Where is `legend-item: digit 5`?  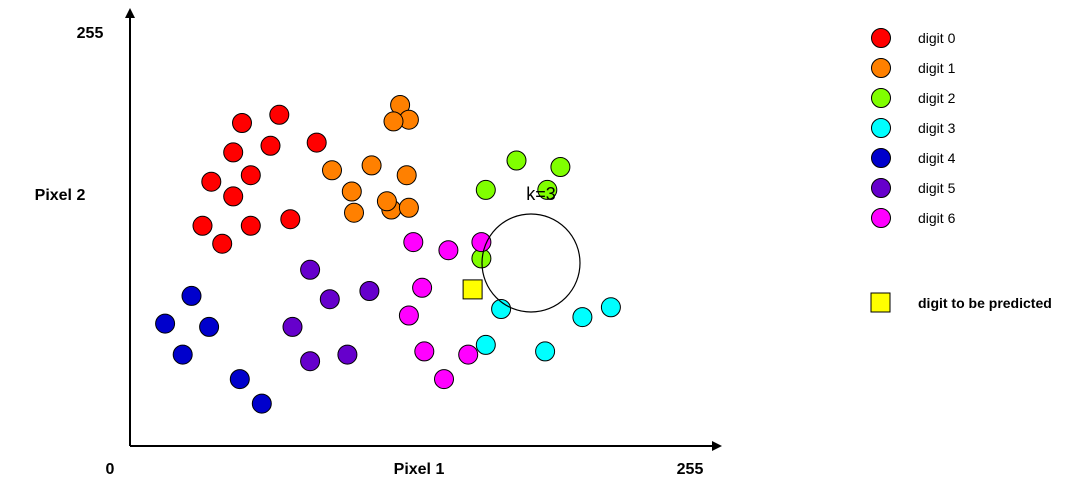
legend-item: digit 5 is located at coordinates (913, 188).